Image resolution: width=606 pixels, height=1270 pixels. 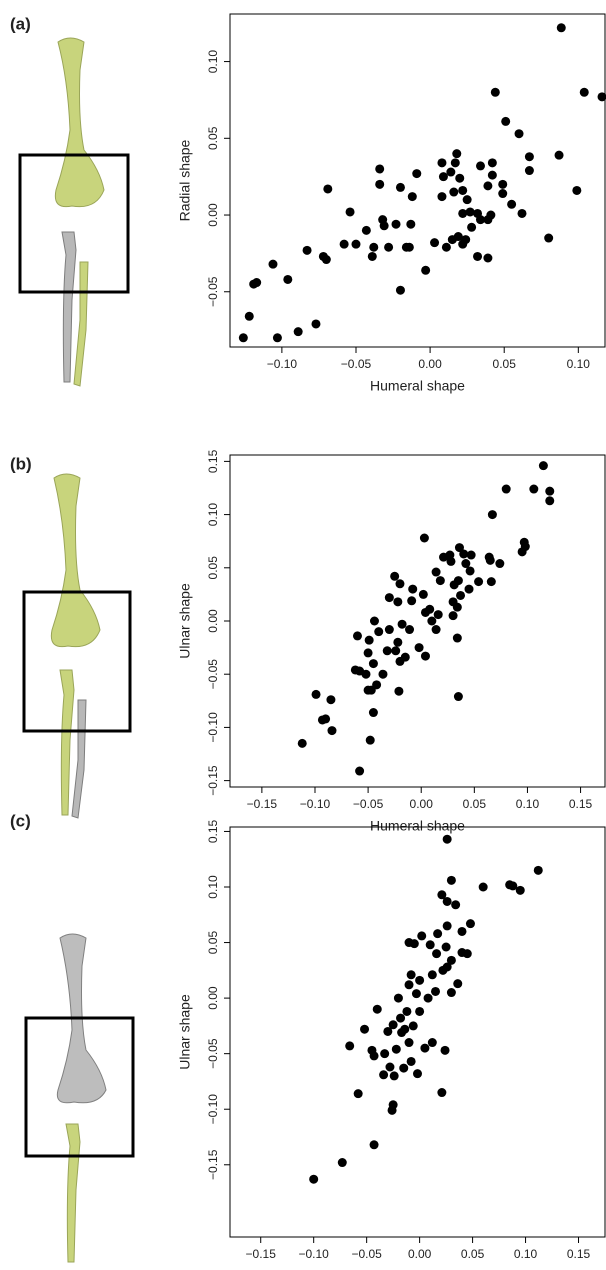 What do you see at coordinates (185, 1032) in the screenshot?
I see `y-axis-title: Ulnar shape` at bounding box center [185, 1032].